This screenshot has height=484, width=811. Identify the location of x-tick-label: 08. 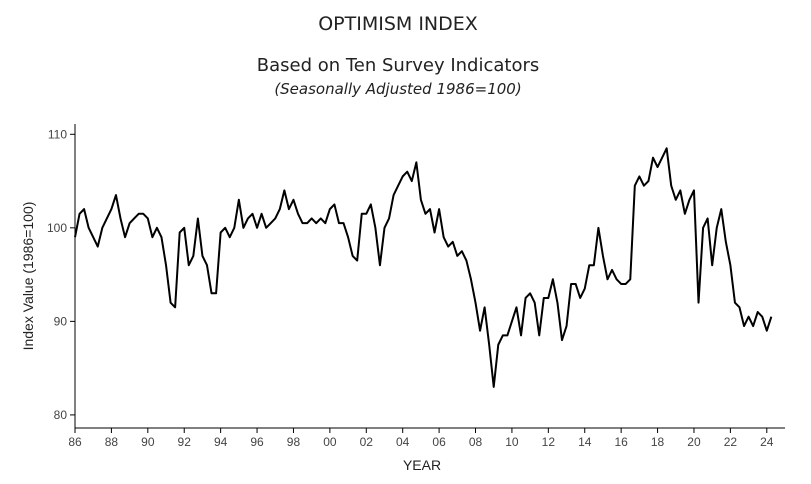
(476, 442).